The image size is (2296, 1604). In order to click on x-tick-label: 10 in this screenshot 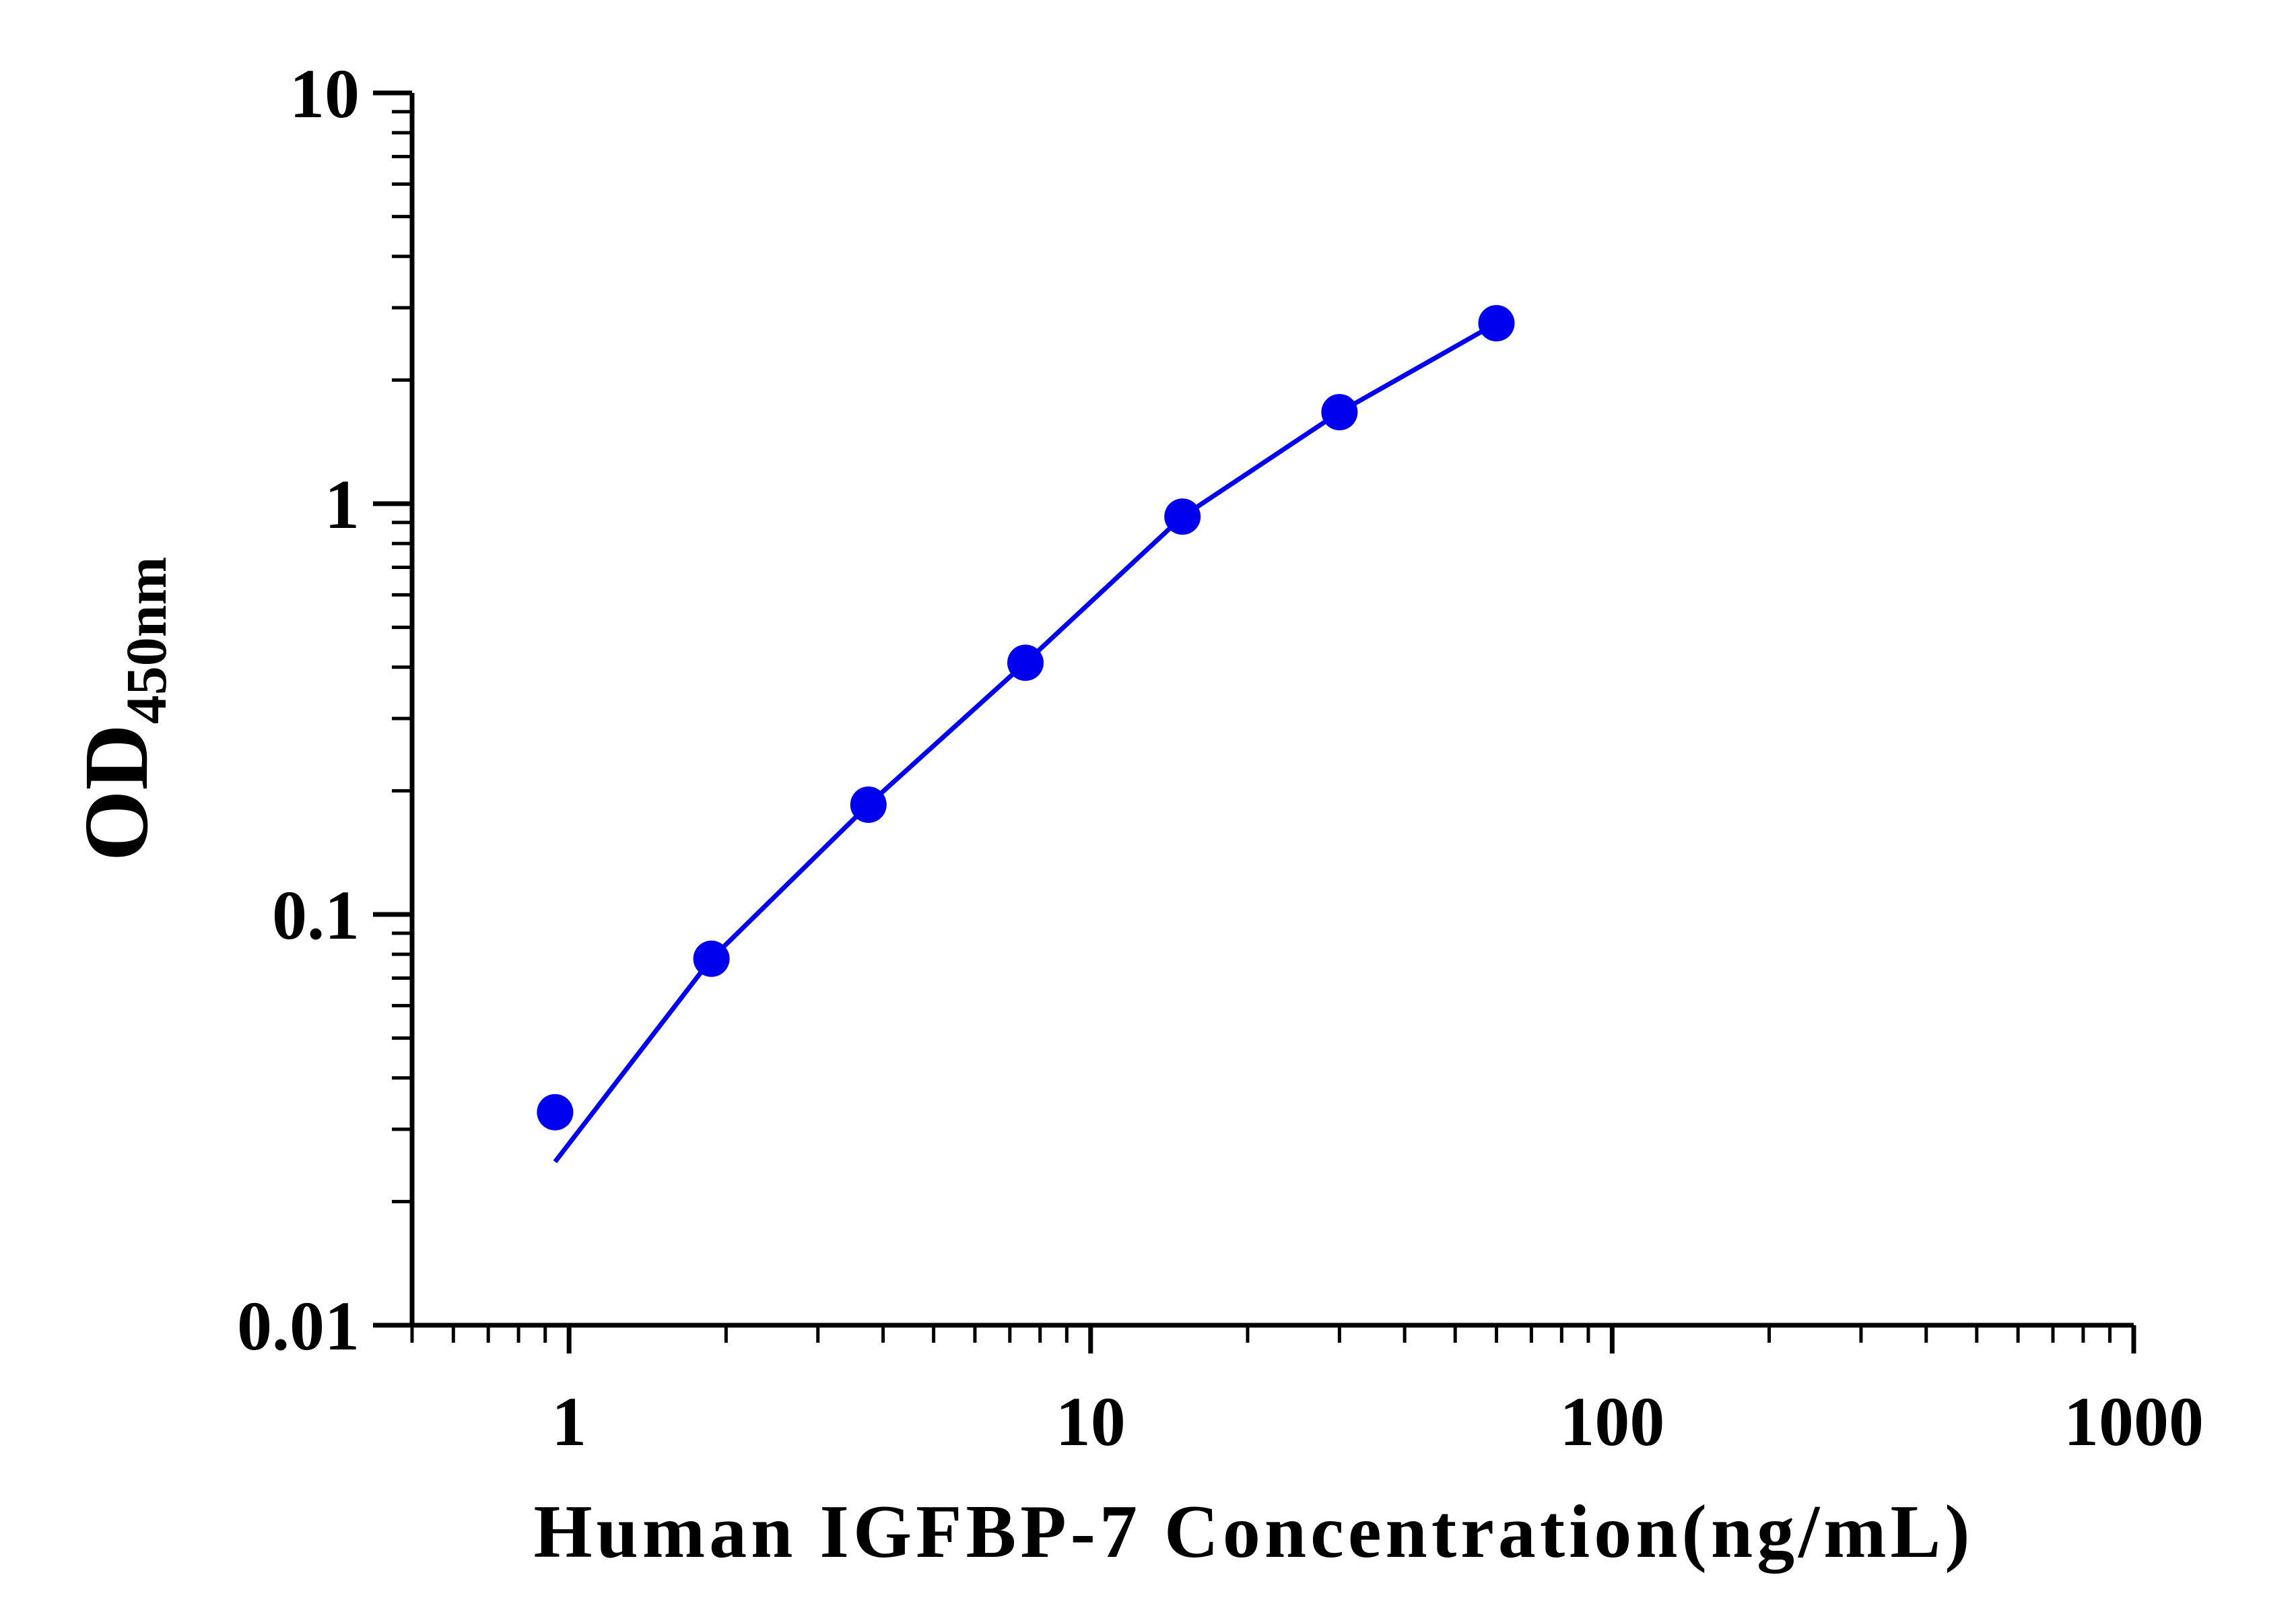, I will do `click(1091, 1422)`.